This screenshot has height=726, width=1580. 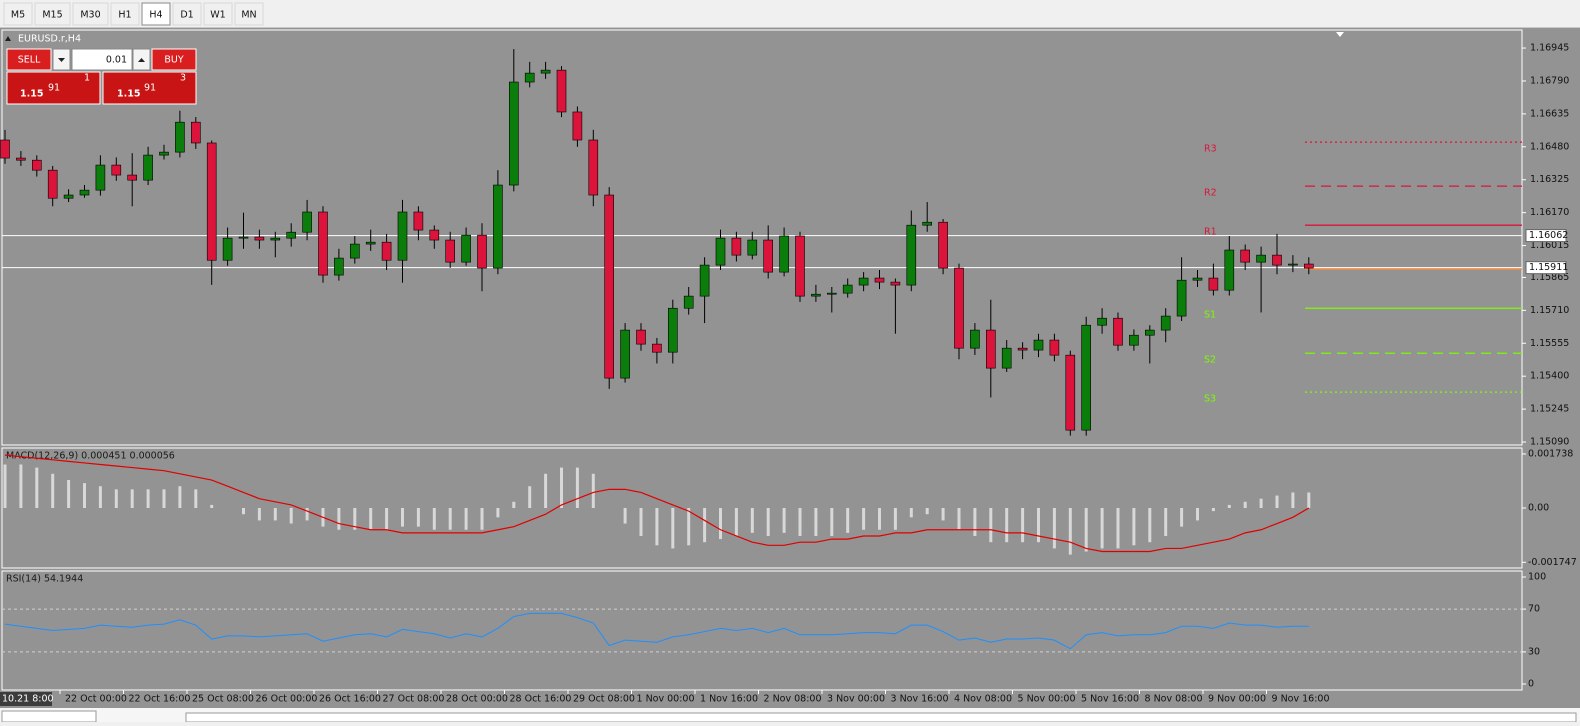 I want to click on x-tick-label: 28 Oct 00:00, so click(x=477, y=699).